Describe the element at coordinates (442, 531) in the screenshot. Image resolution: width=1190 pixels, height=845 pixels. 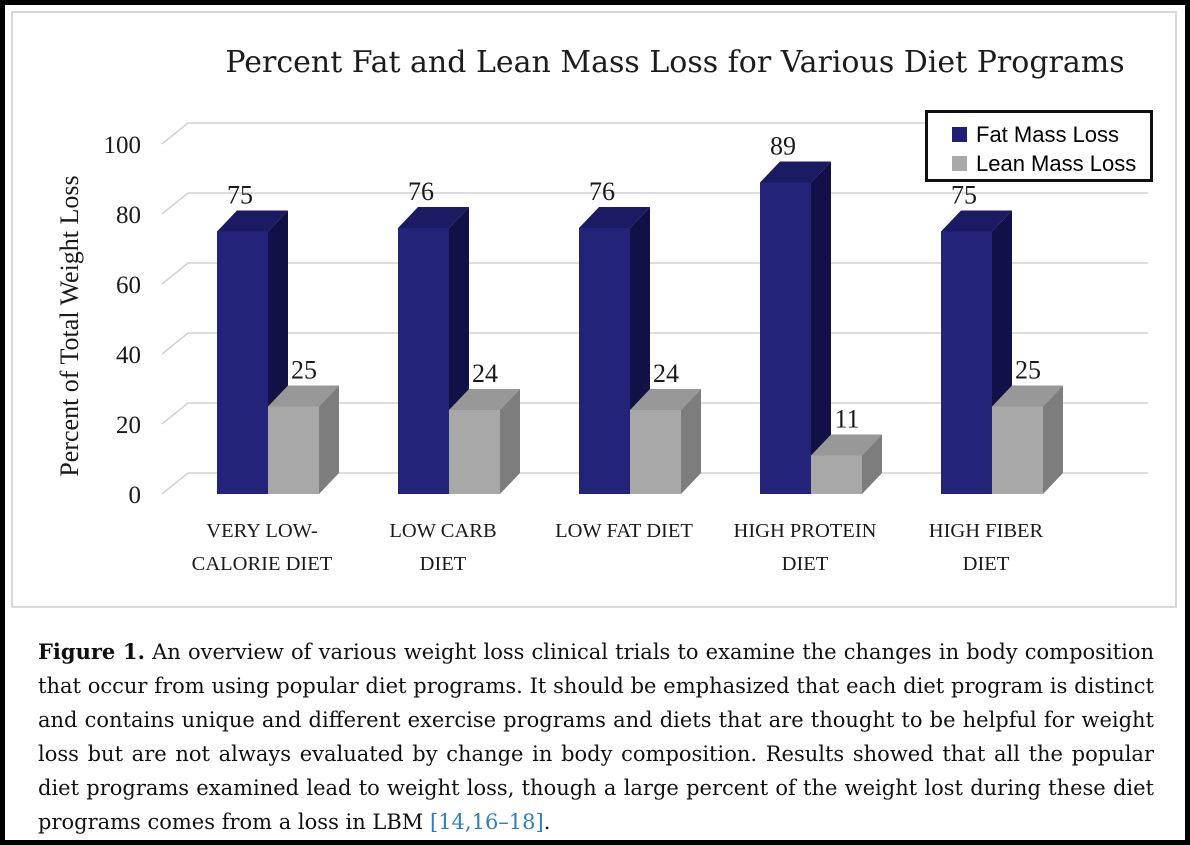
I see `category-label: LOW CARB` at that location.